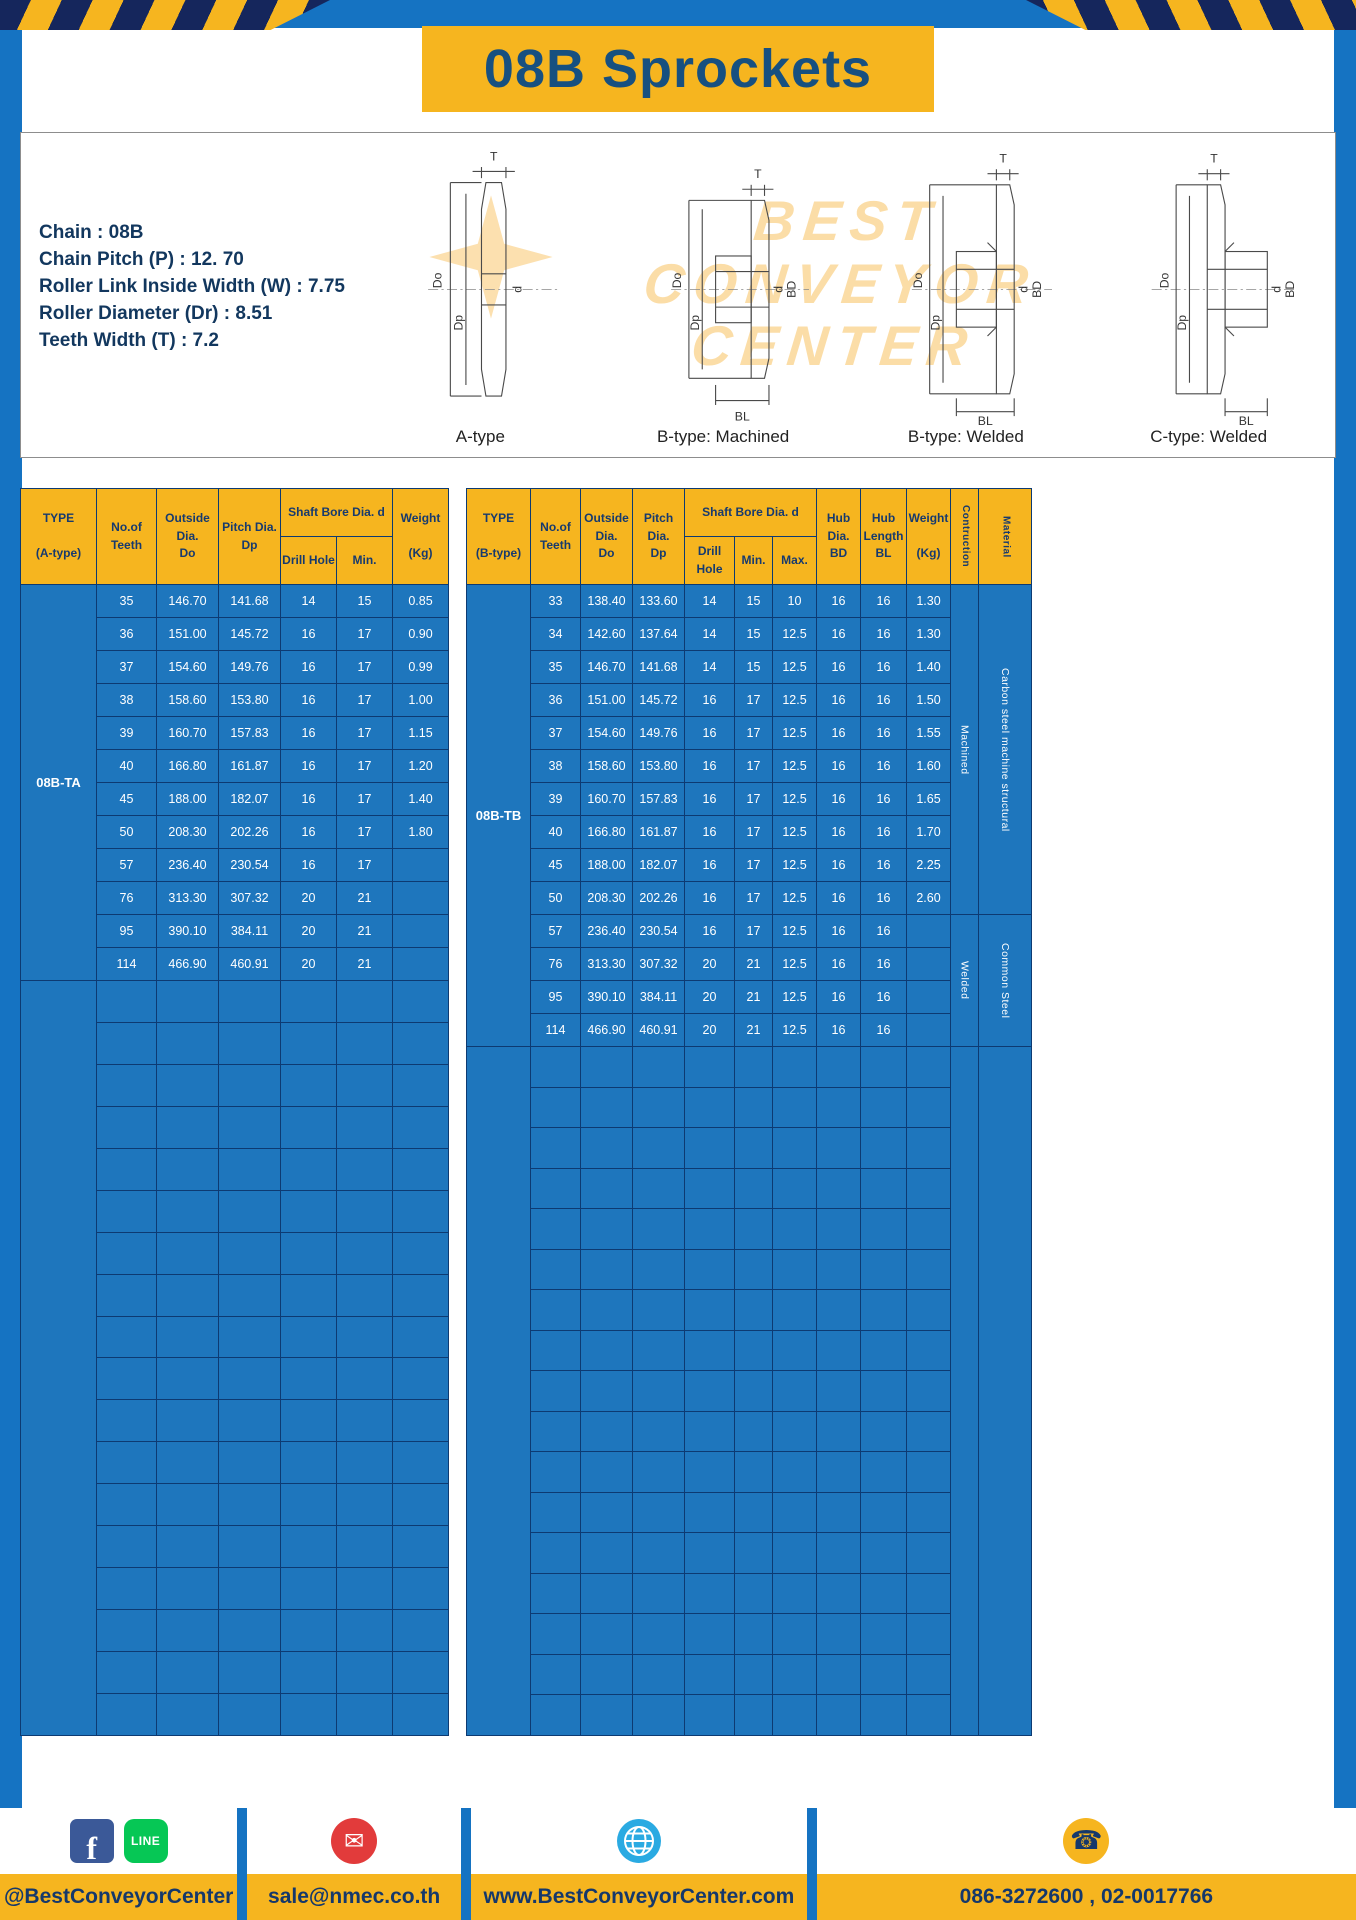 This screenshot has height=1920, width=1356. Describe the element at coordinates (749, 898) in the screenshot. I see `table-row: 50 208.30 202.26 16 17 12.5 16 16 2.60` at that location.